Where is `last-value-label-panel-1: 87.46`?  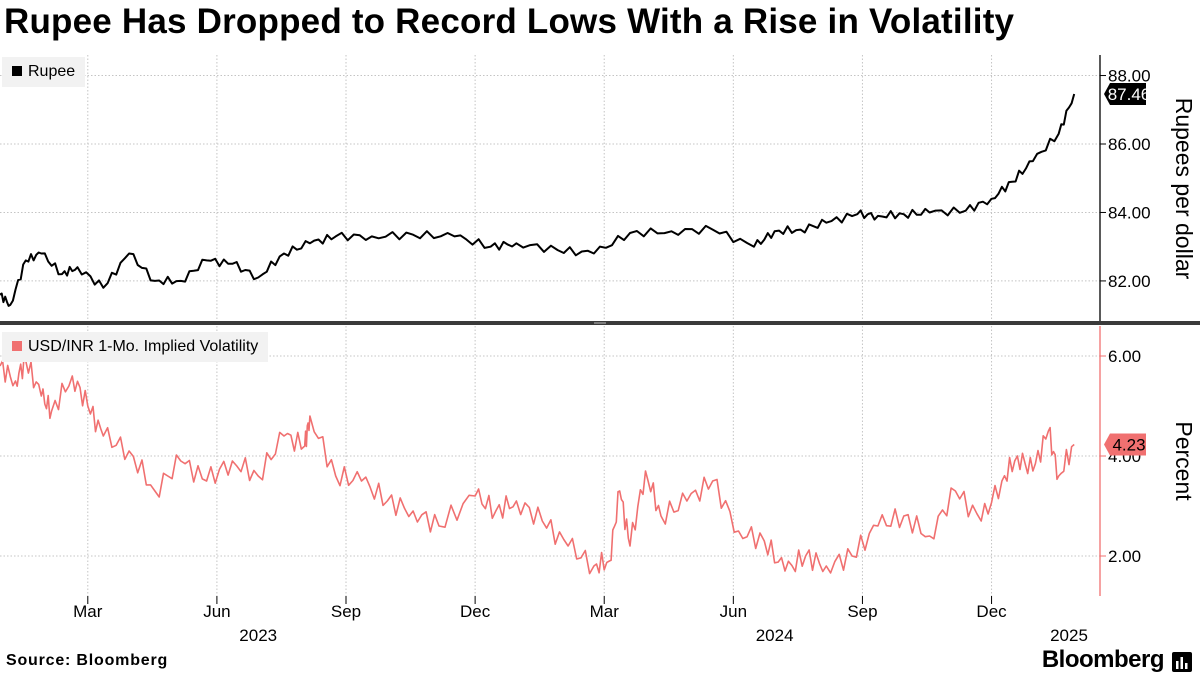
last-value-label-panel-1: 87.46 is located at coordinates (1129, 94).